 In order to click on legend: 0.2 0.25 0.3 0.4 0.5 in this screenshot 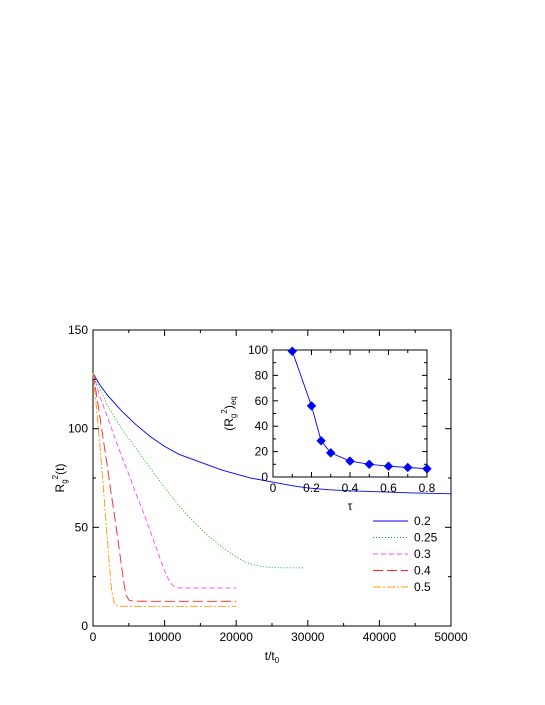, I will do `click(405, 554)`.